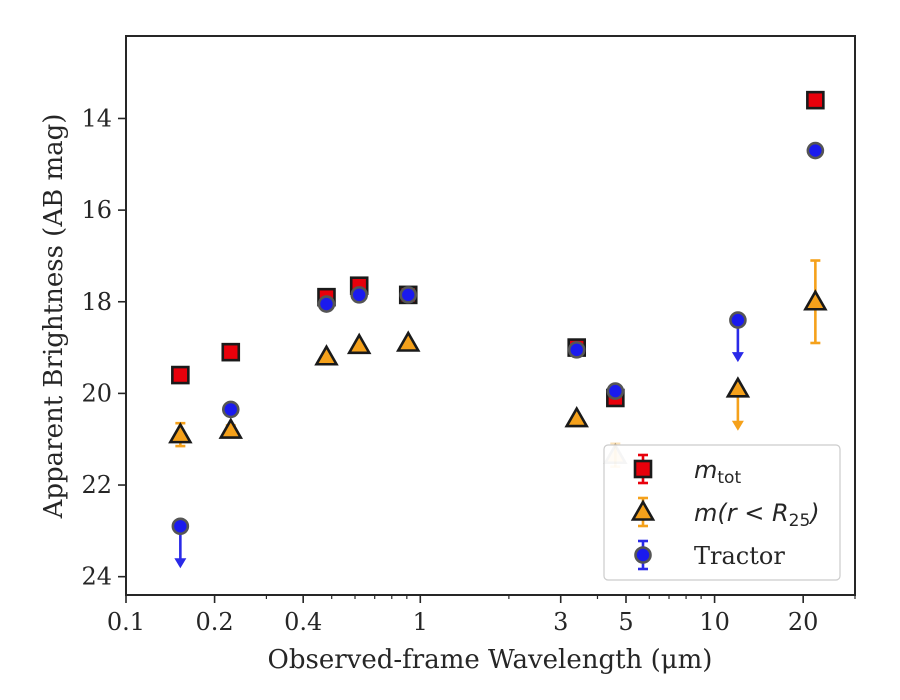 This screenshot has width=900, height=700. I want to click on legend-triangle-marker, so click(643, 510).